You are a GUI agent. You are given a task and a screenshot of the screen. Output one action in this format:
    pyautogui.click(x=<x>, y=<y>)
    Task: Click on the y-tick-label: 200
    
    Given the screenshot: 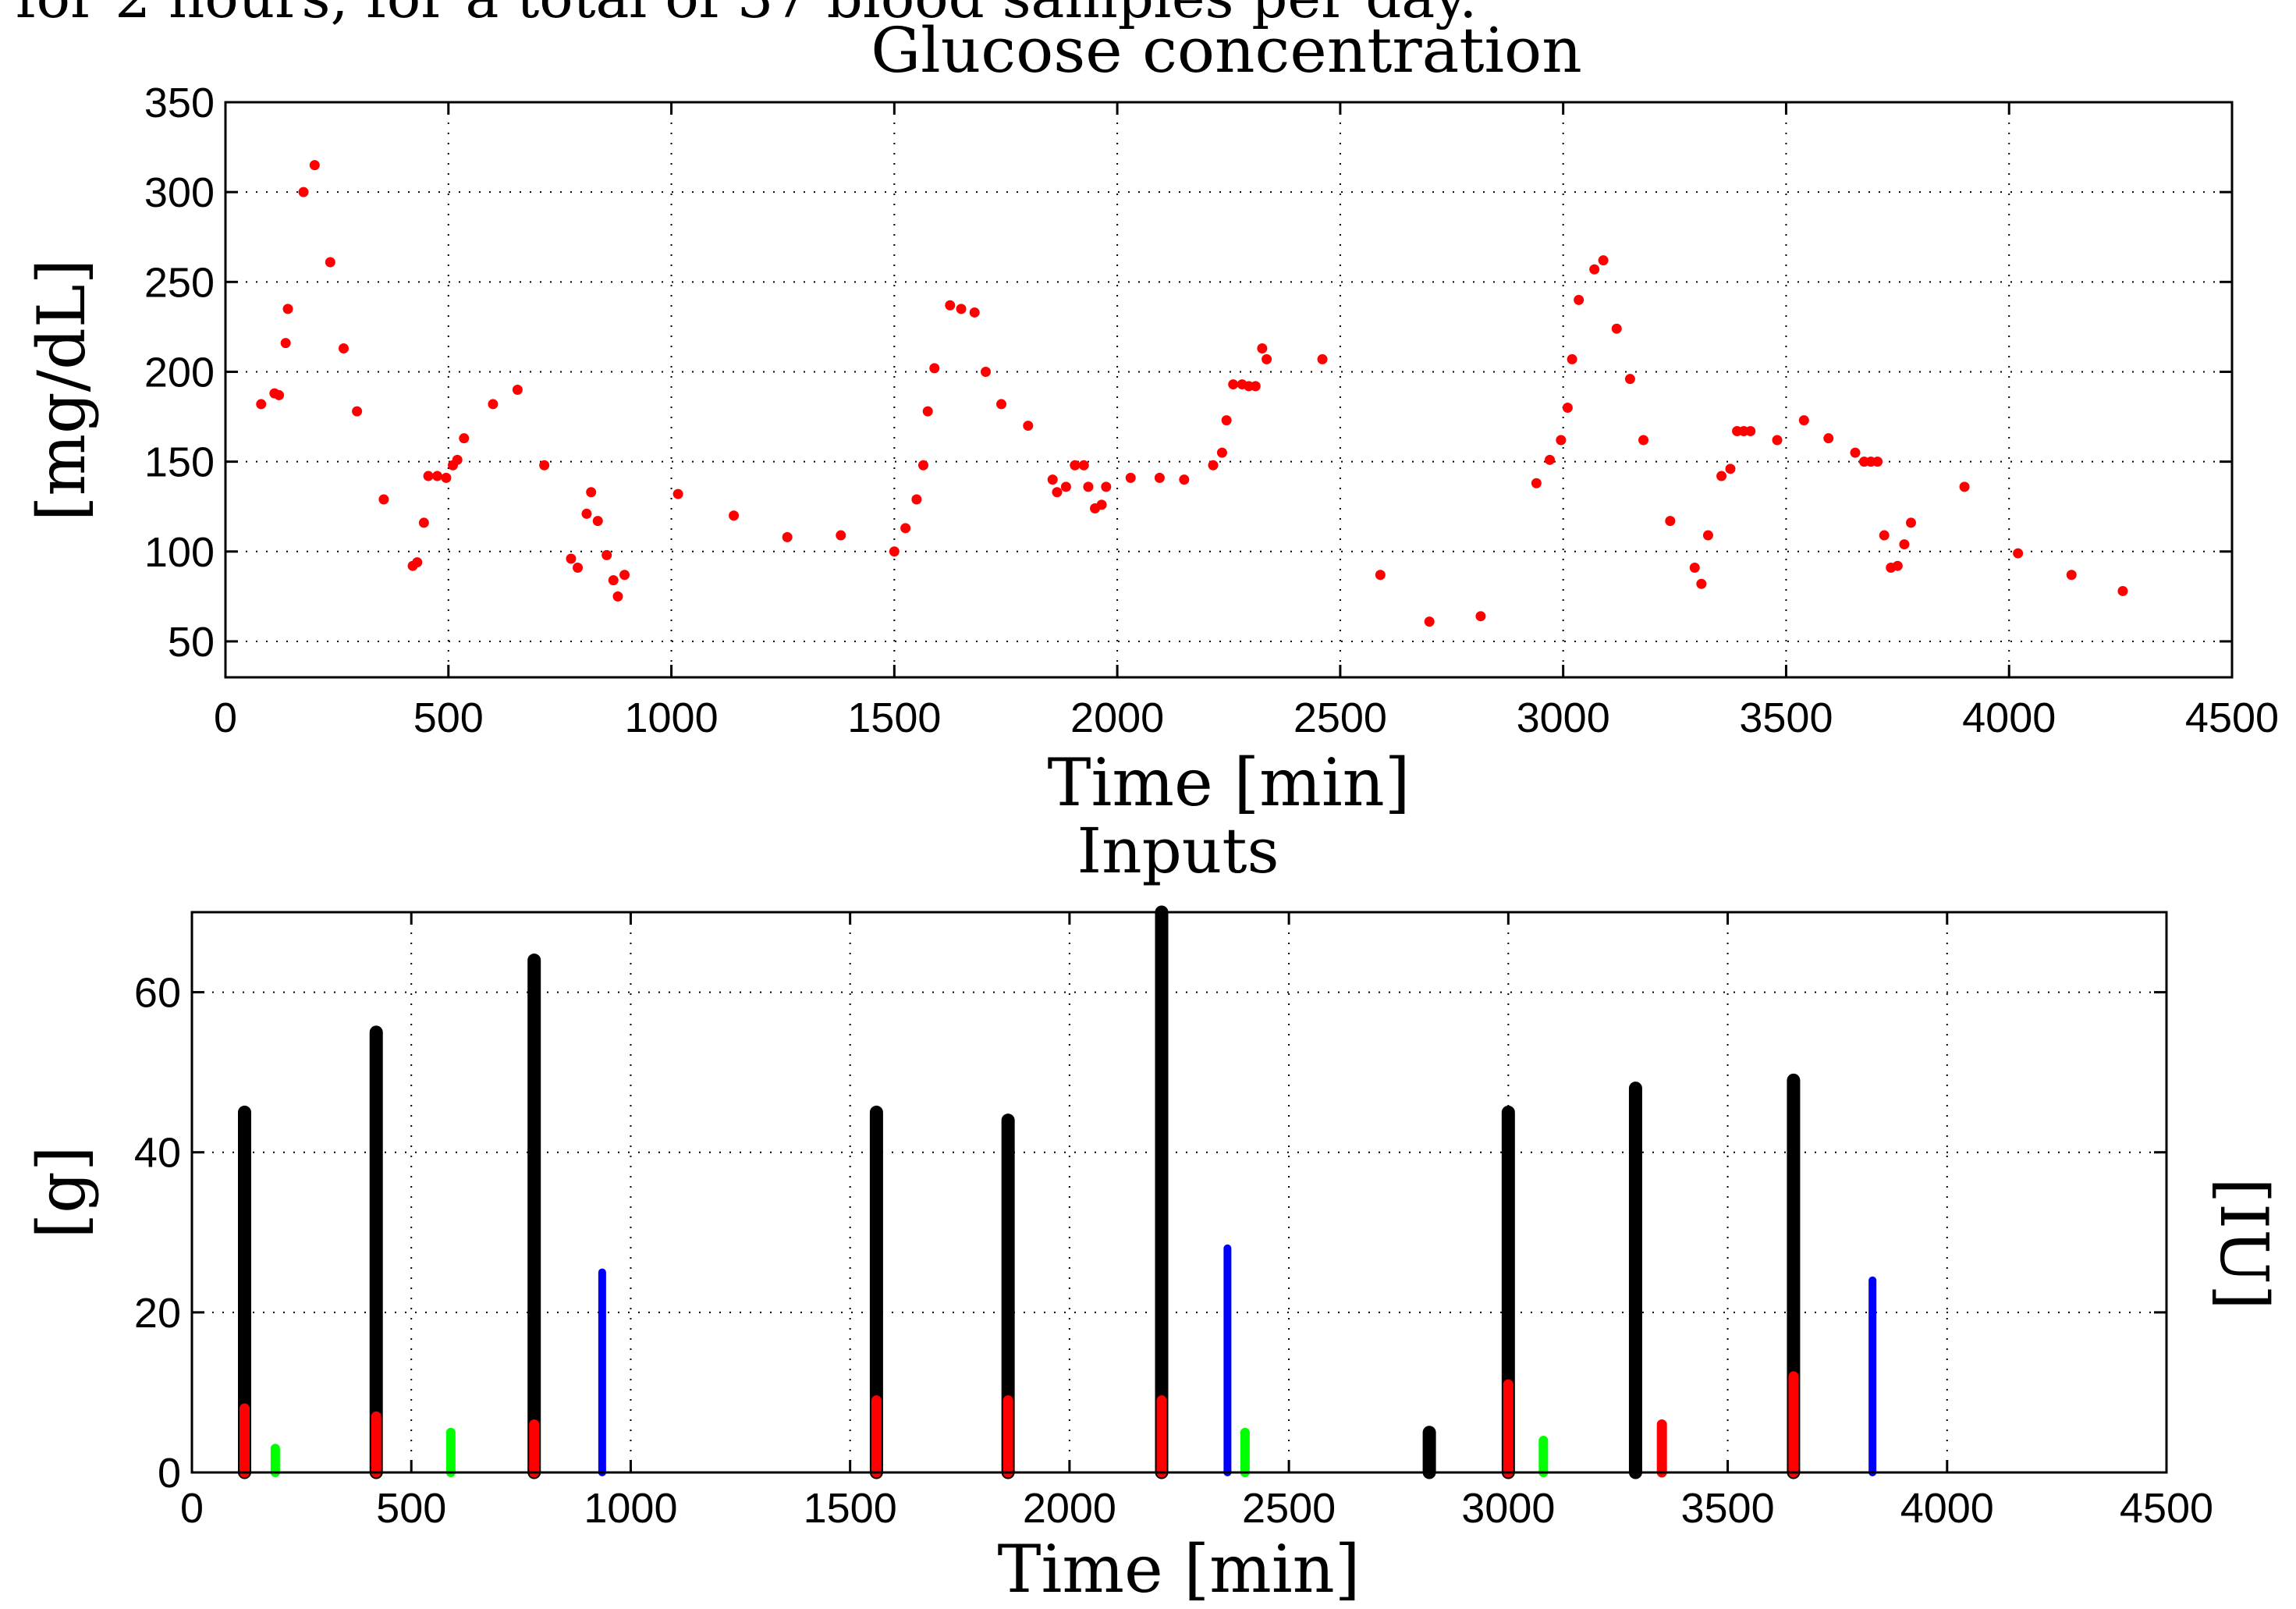 What is the action you would take?
    pyautogui.click(x=179, y=372)
    